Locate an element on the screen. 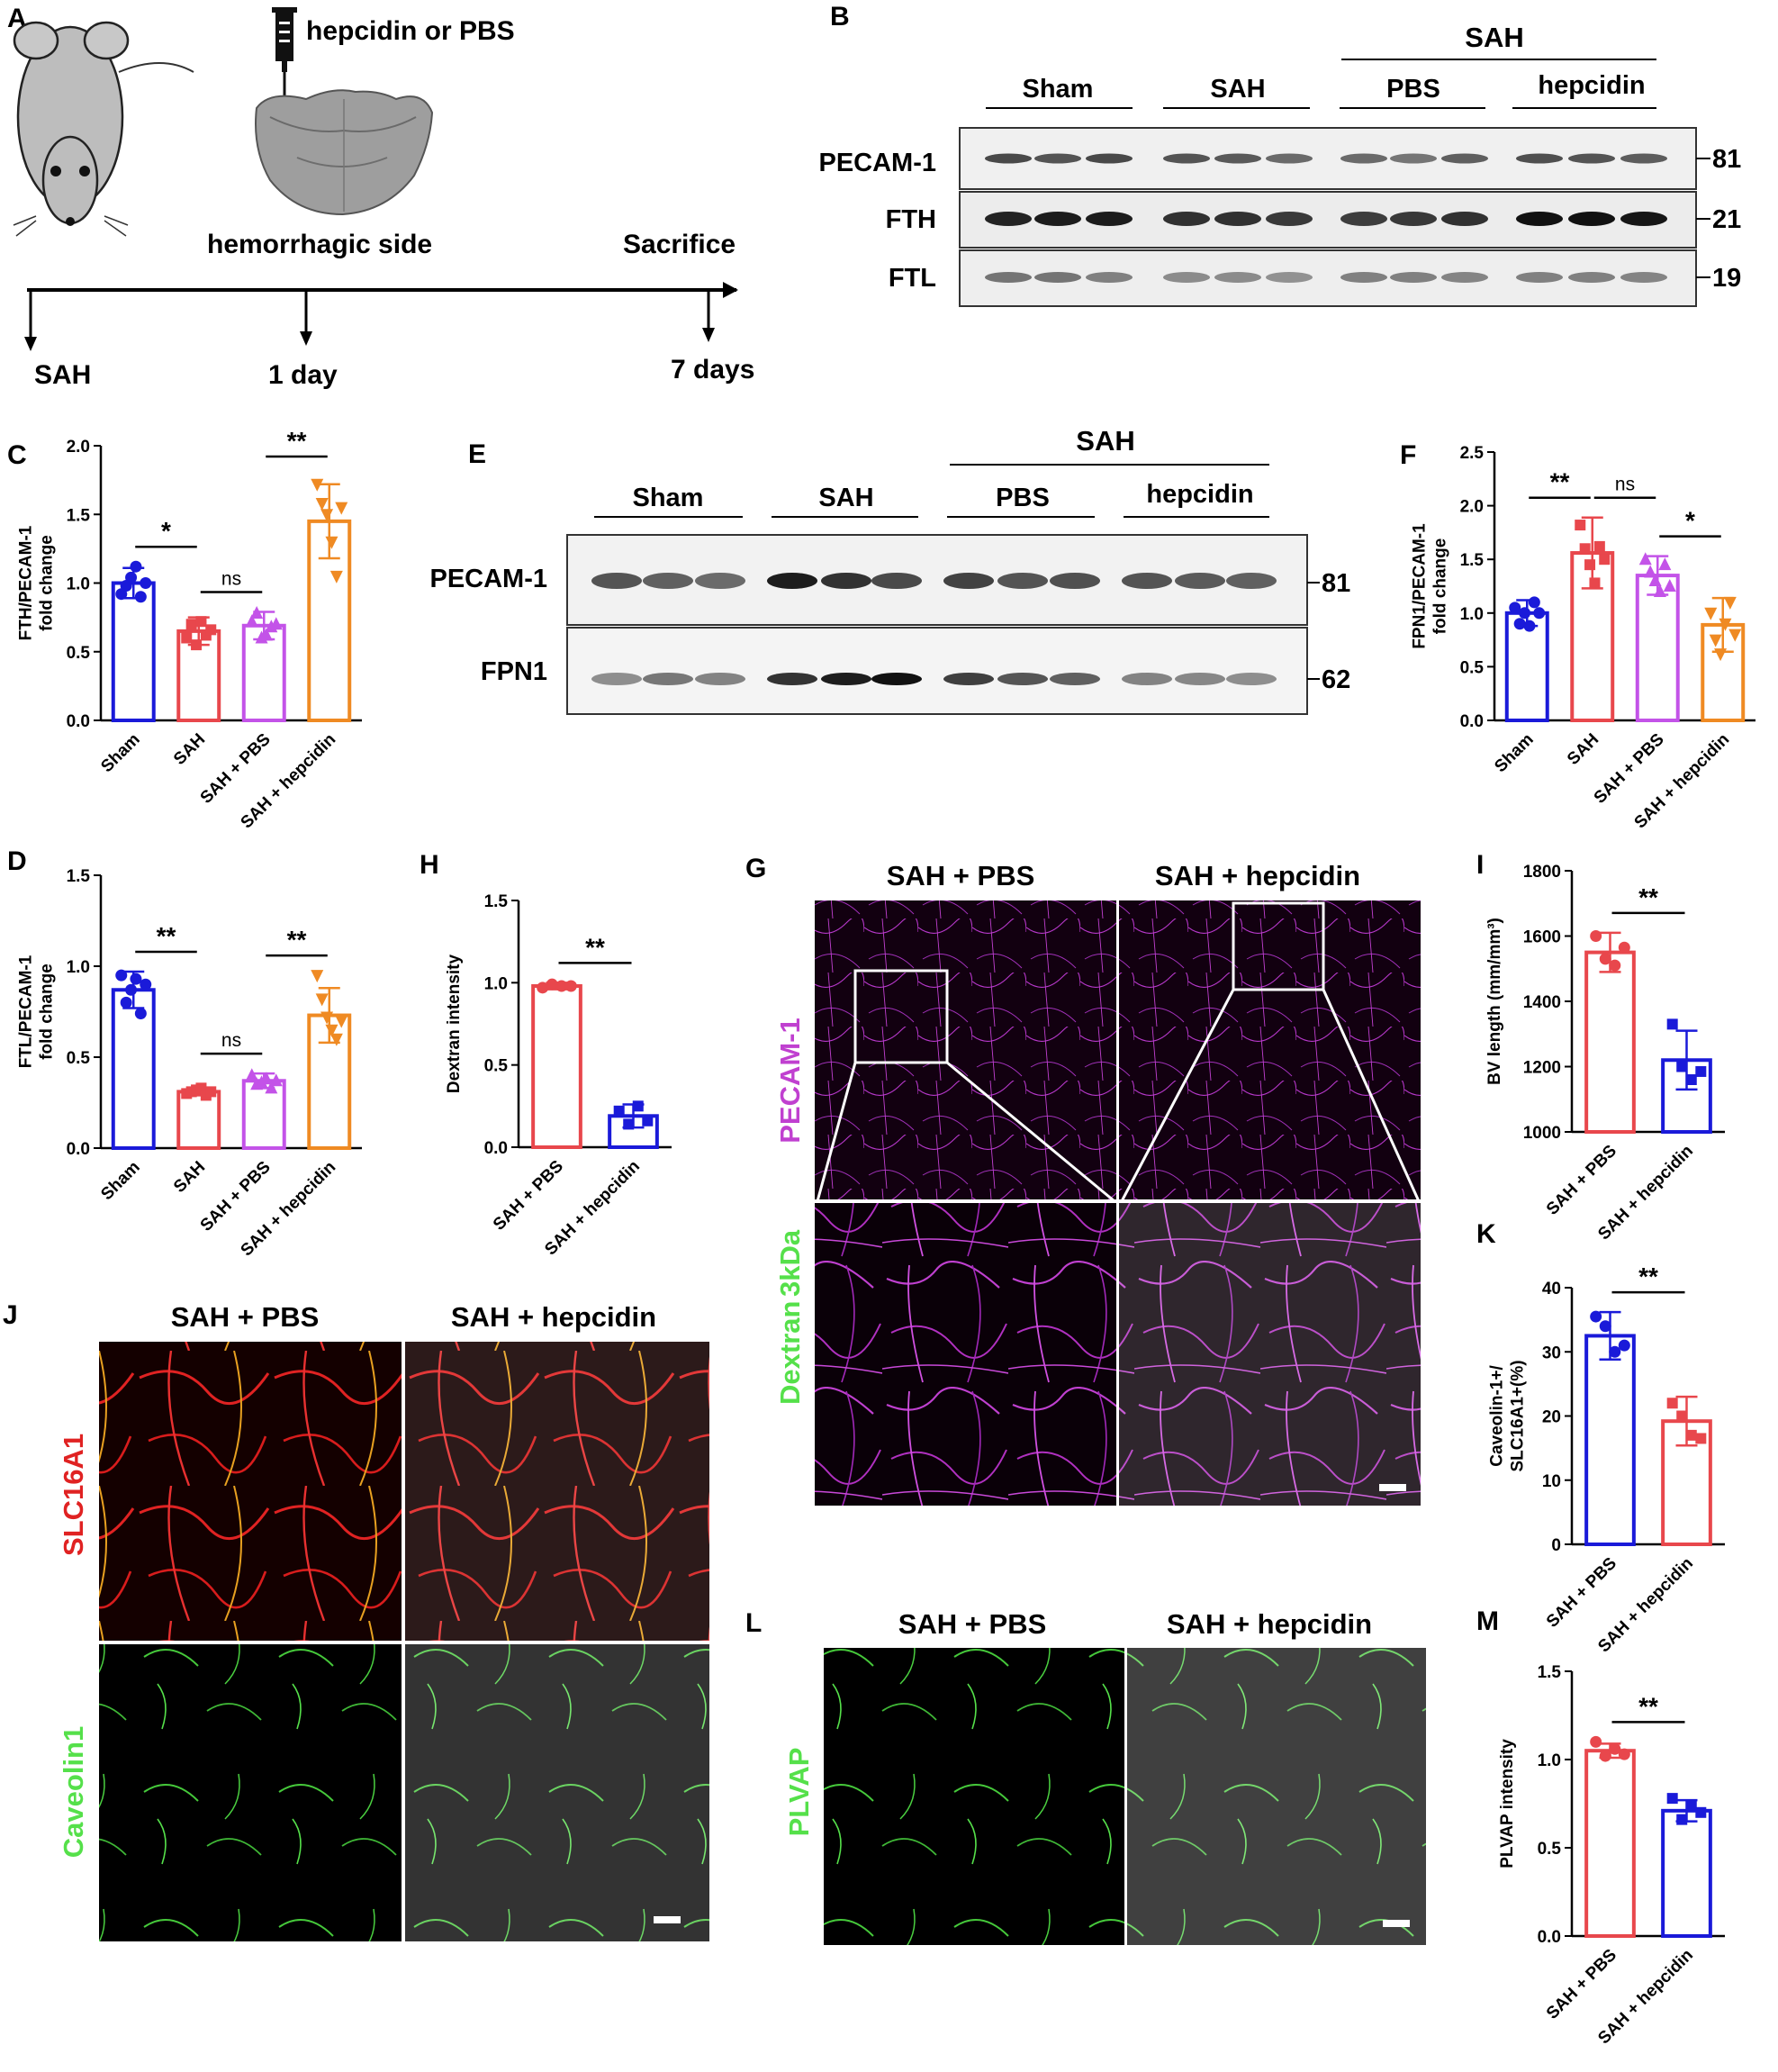  g-zoom-box-hepcidin is located at coordinates (1278, 946).